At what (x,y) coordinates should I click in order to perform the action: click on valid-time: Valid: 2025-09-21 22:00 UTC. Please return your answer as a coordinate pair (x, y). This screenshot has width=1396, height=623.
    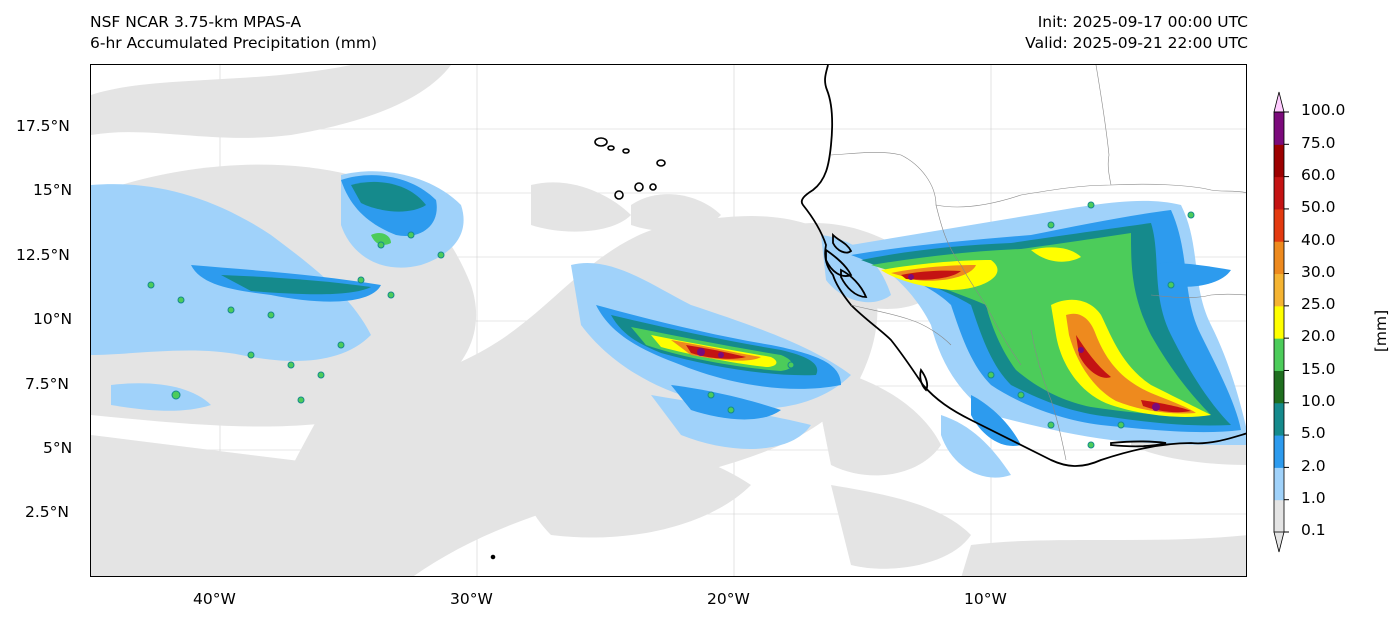
    Looking at the image, I should click on (1136, 43).